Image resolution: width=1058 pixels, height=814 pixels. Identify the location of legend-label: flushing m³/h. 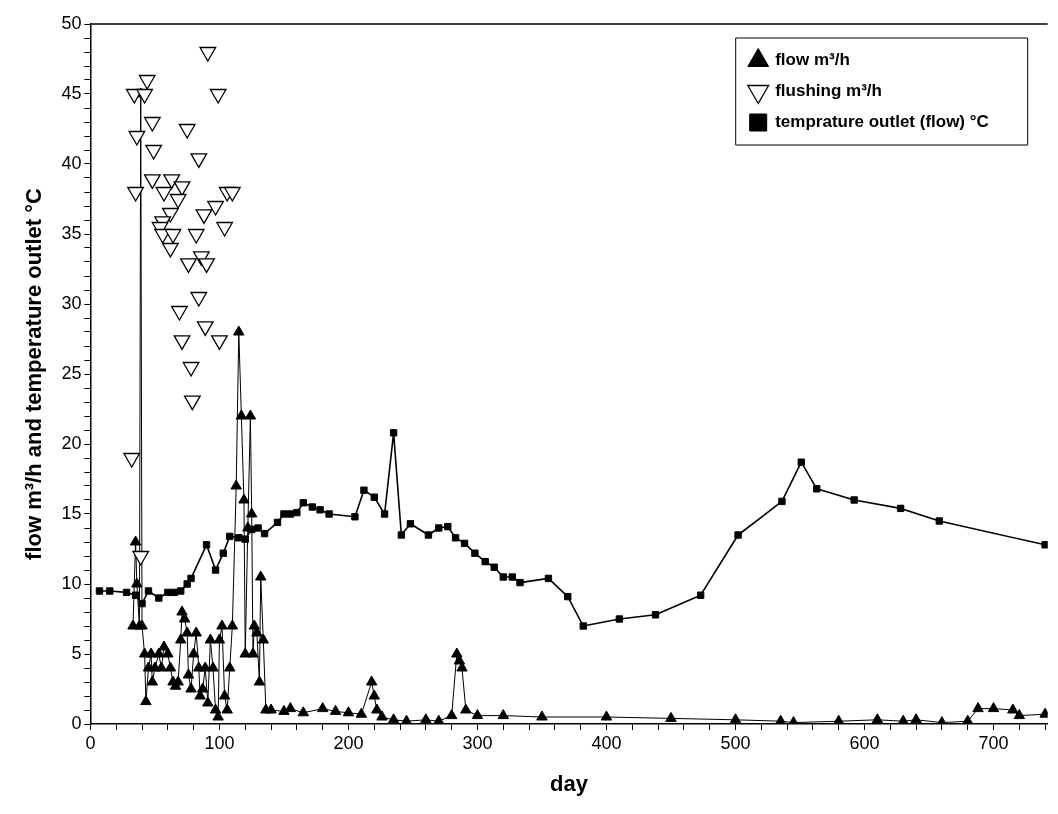
(828, 91).